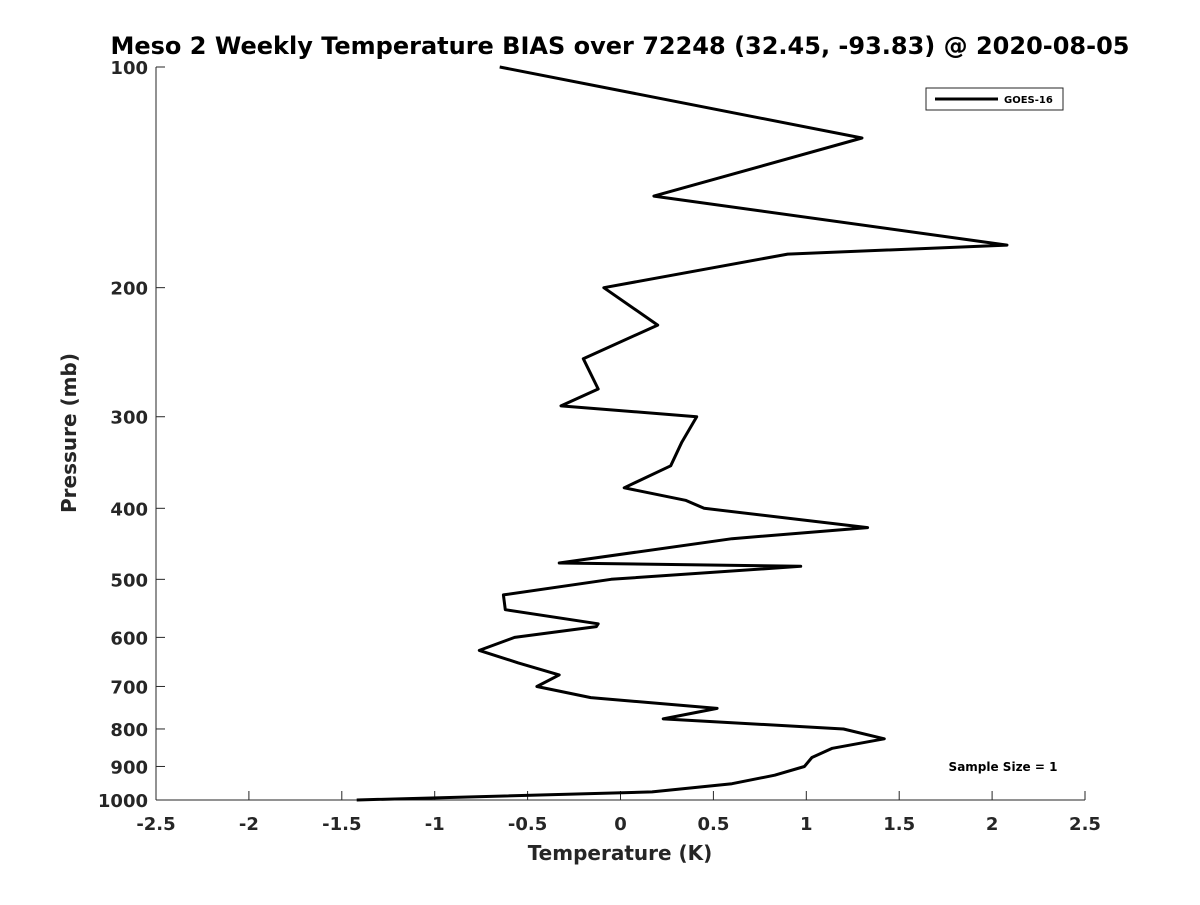  What do you see at coordinates (129, 638) in the screenshot?
I see `y-tick-label: 600` at bounding box center [129, 638].